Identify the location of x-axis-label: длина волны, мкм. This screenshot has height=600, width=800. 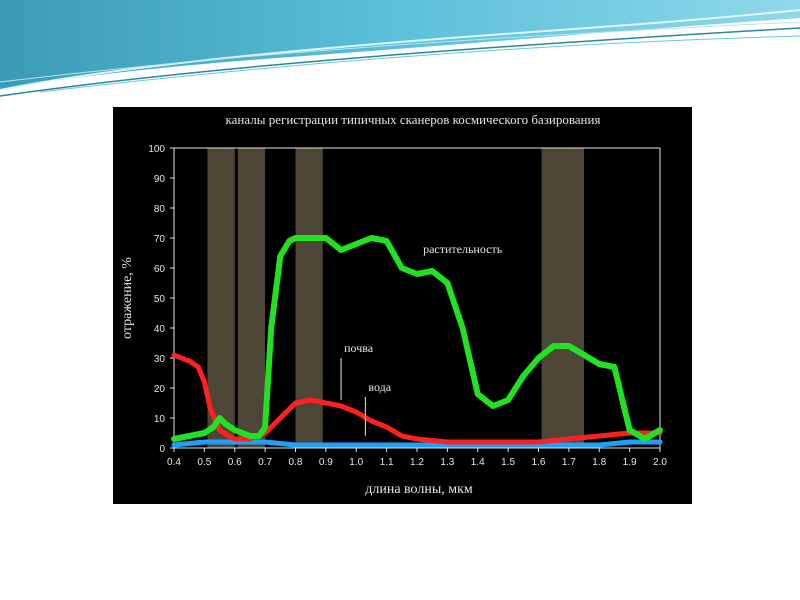
(419, 489).